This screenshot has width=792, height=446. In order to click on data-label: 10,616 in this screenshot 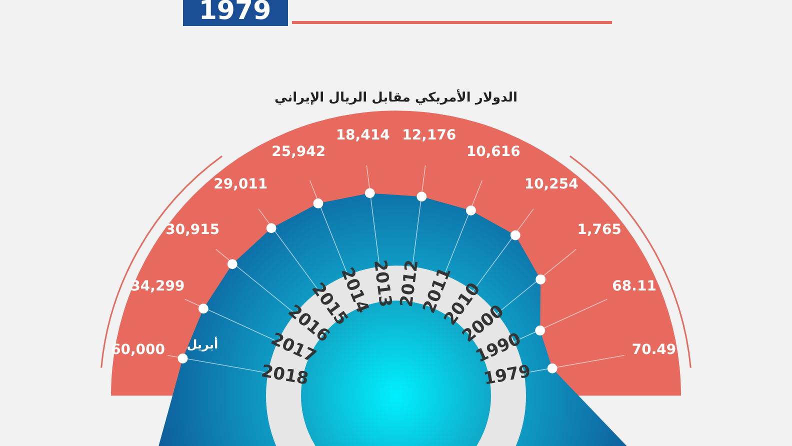, I will do `click(493, 152)`.